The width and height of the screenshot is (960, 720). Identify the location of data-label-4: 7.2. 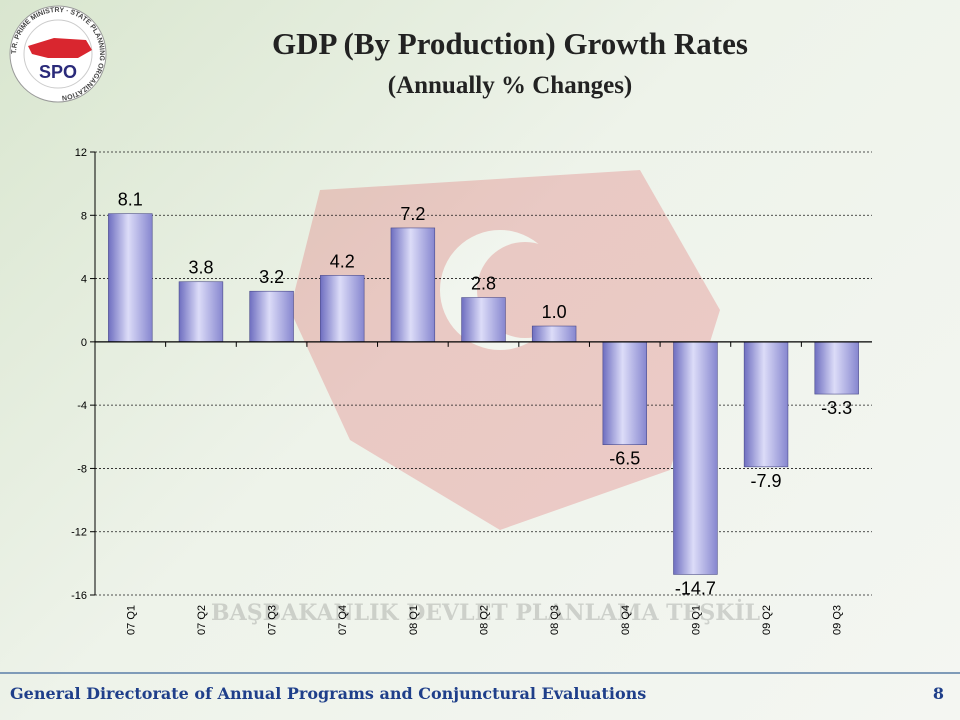
(412, 214).